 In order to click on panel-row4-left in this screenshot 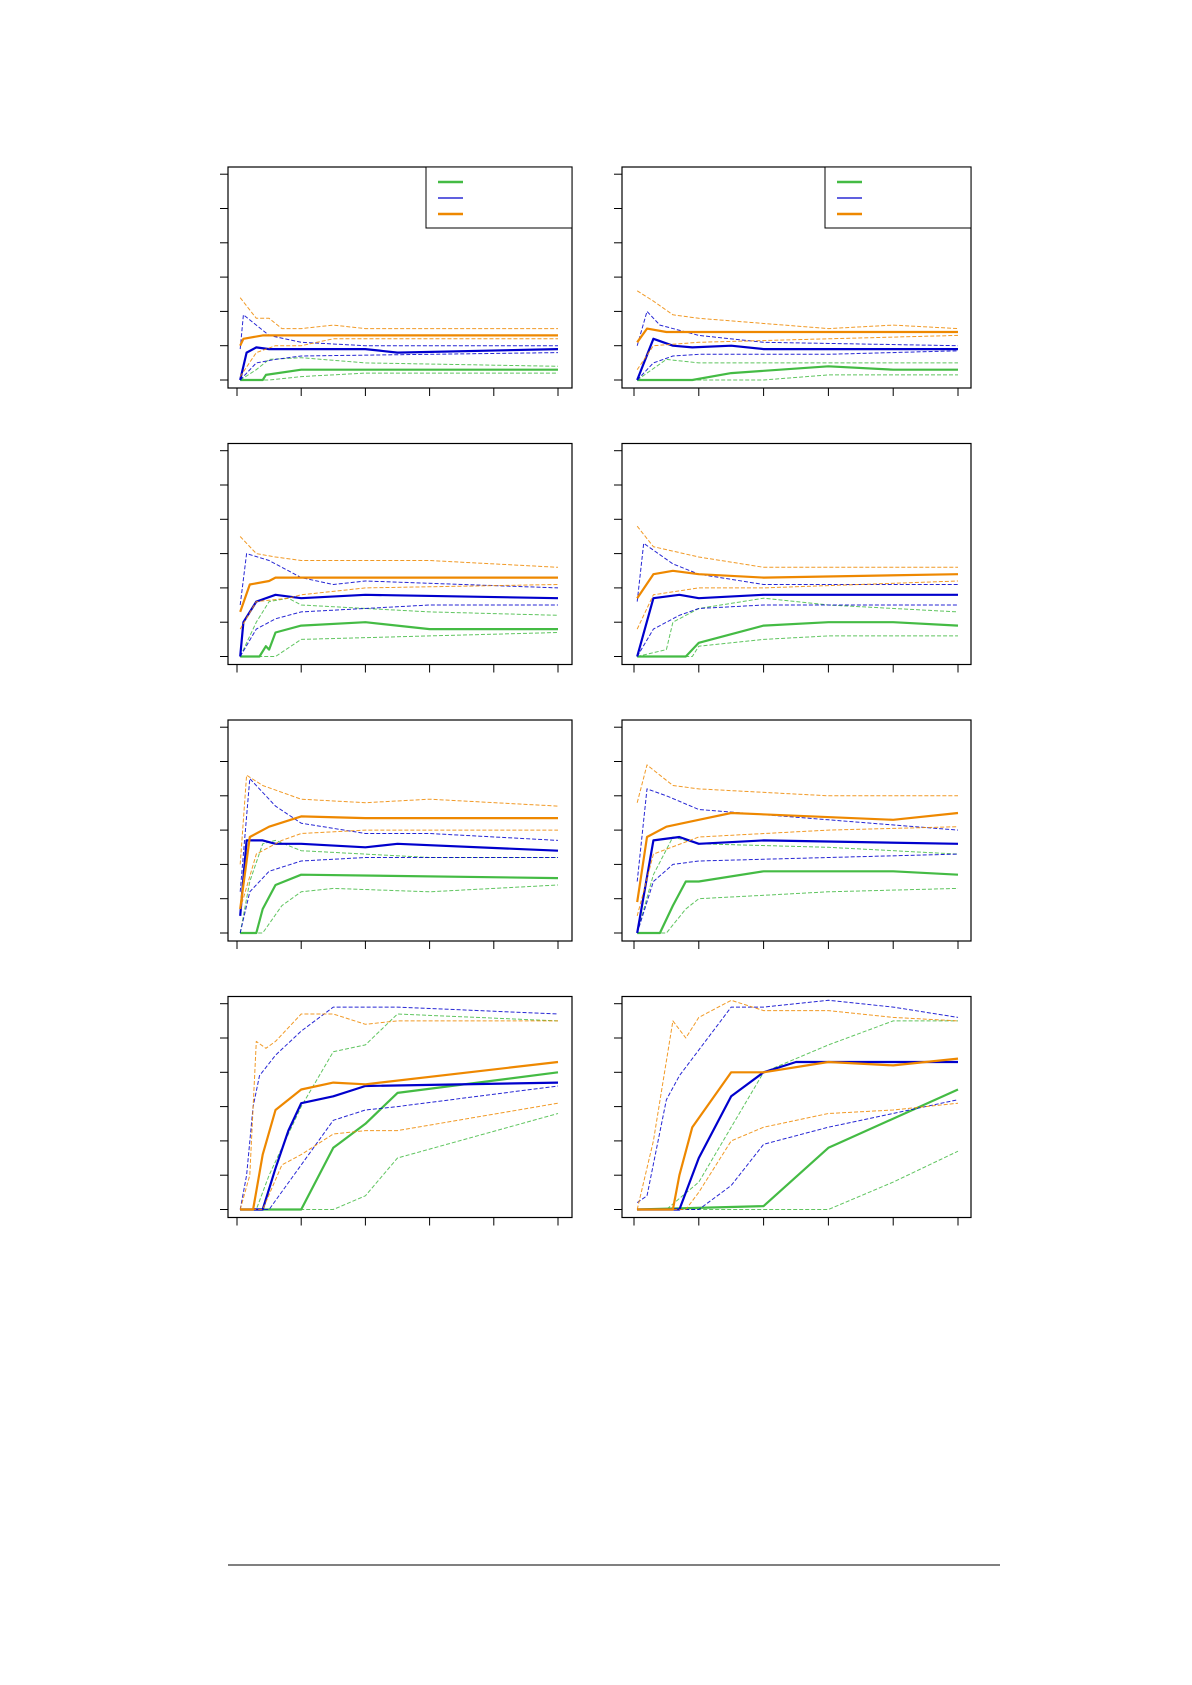, I will do `click(396, 1110)`.